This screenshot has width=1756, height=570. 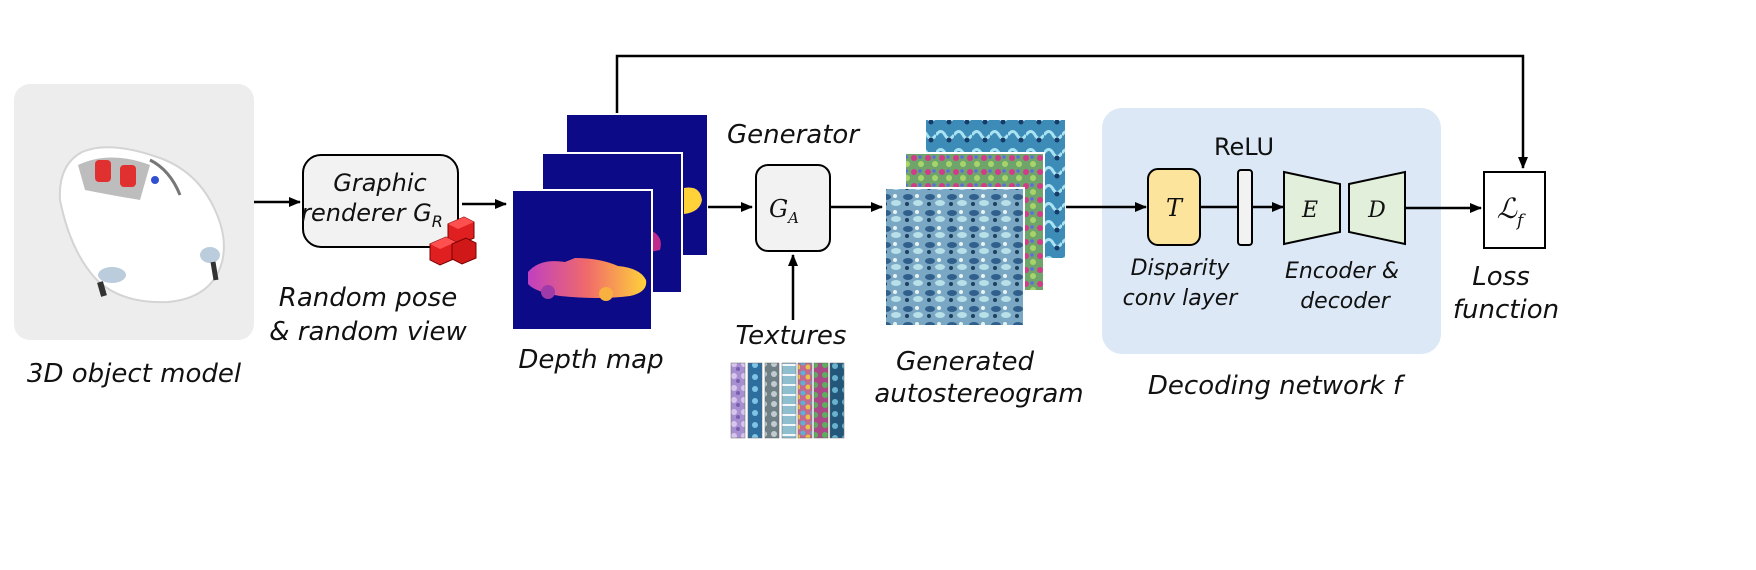 I want to click on object-model-caption: 3D object model, so click(x=134, y=374).